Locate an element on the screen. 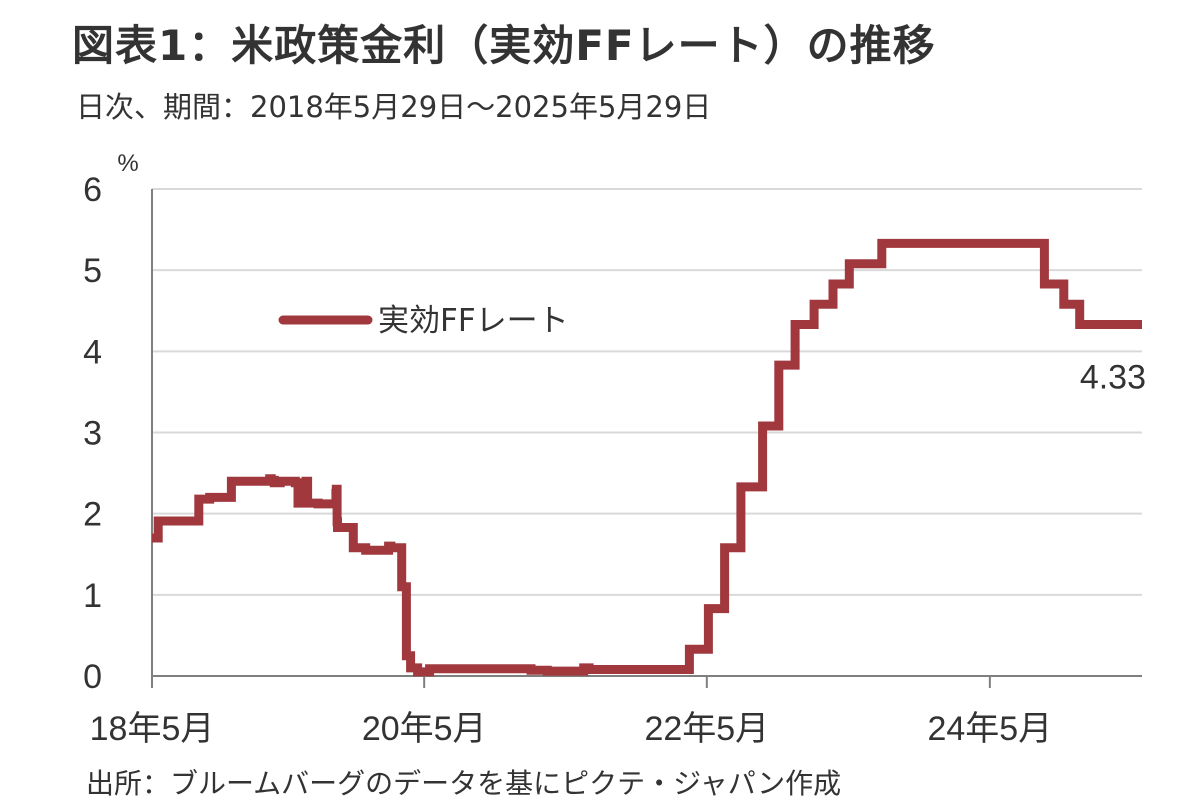 This screenshot has width=1186, height=811. y-tick-label: 6 is located at coordinates (92, 190).